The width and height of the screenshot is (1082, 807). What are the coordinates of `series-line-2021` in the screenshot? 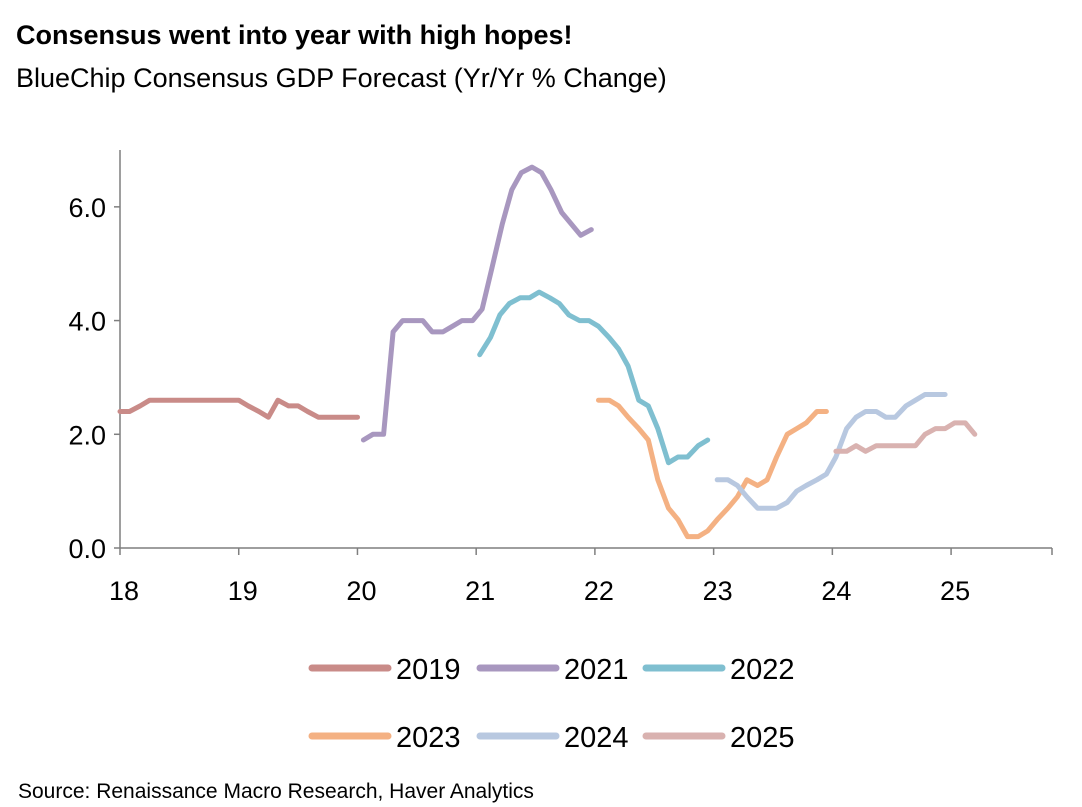 It's located at (477, 303).